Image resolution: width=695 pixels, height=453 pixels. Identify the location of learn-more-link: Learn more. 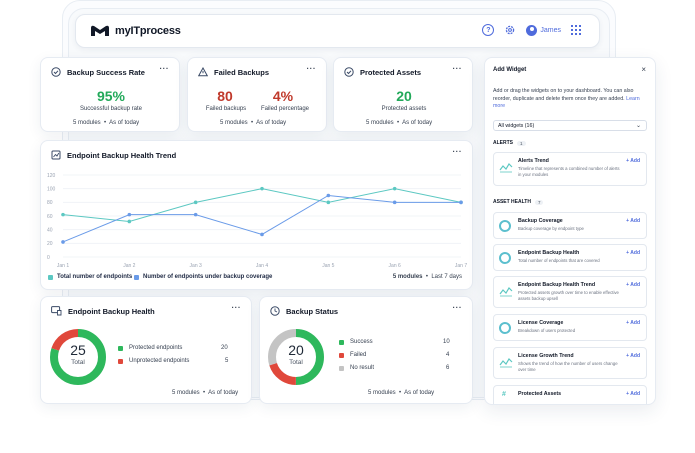
(566, 102).